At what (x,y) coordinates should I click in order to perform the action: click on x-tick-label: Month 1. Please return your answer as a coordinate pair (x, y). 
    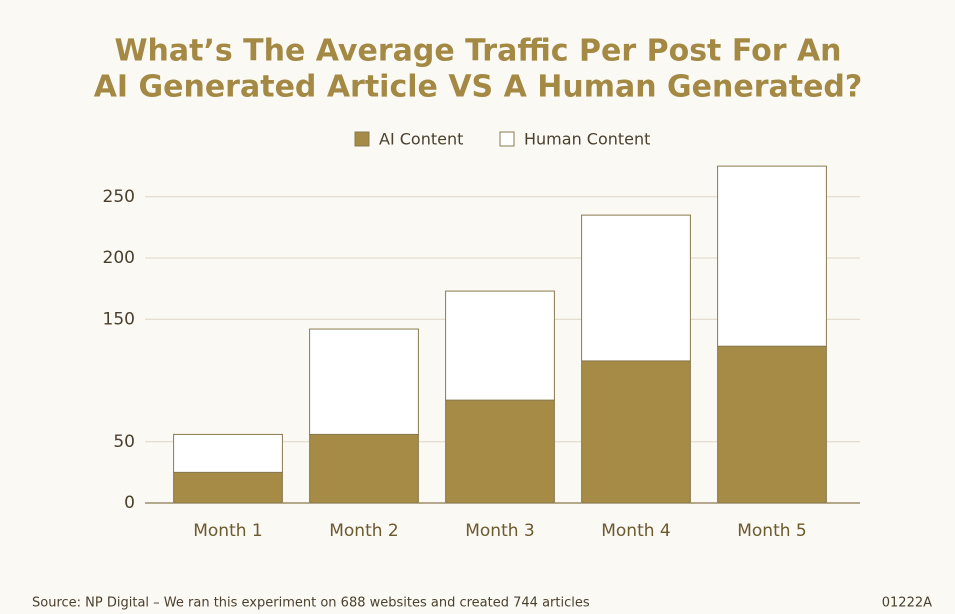
    Looking at the image, I should click on (228, 531).